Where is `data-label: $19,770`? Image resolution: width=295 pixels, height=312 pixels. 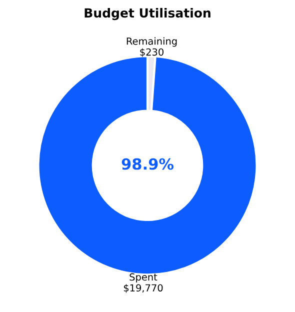
data-label: $19,770 is located at coordinates (143, 288).